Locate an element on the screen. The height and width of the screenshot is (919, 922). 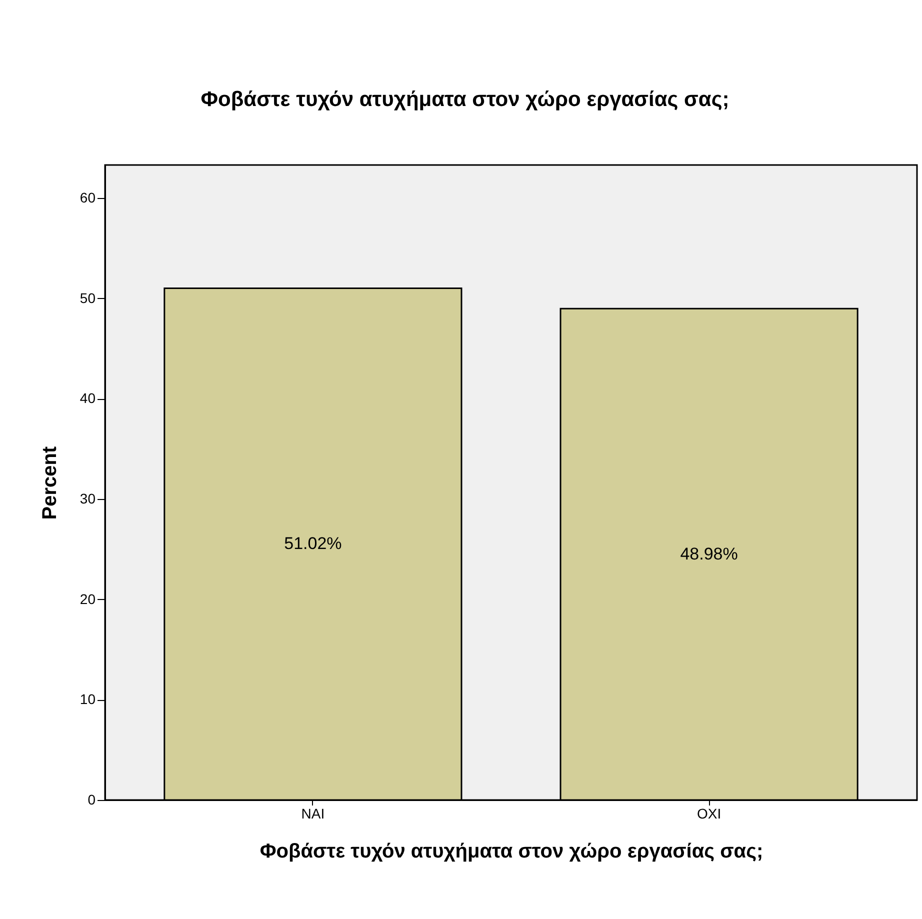
y-tick-label: 60 is located at coordinates (88, 198).